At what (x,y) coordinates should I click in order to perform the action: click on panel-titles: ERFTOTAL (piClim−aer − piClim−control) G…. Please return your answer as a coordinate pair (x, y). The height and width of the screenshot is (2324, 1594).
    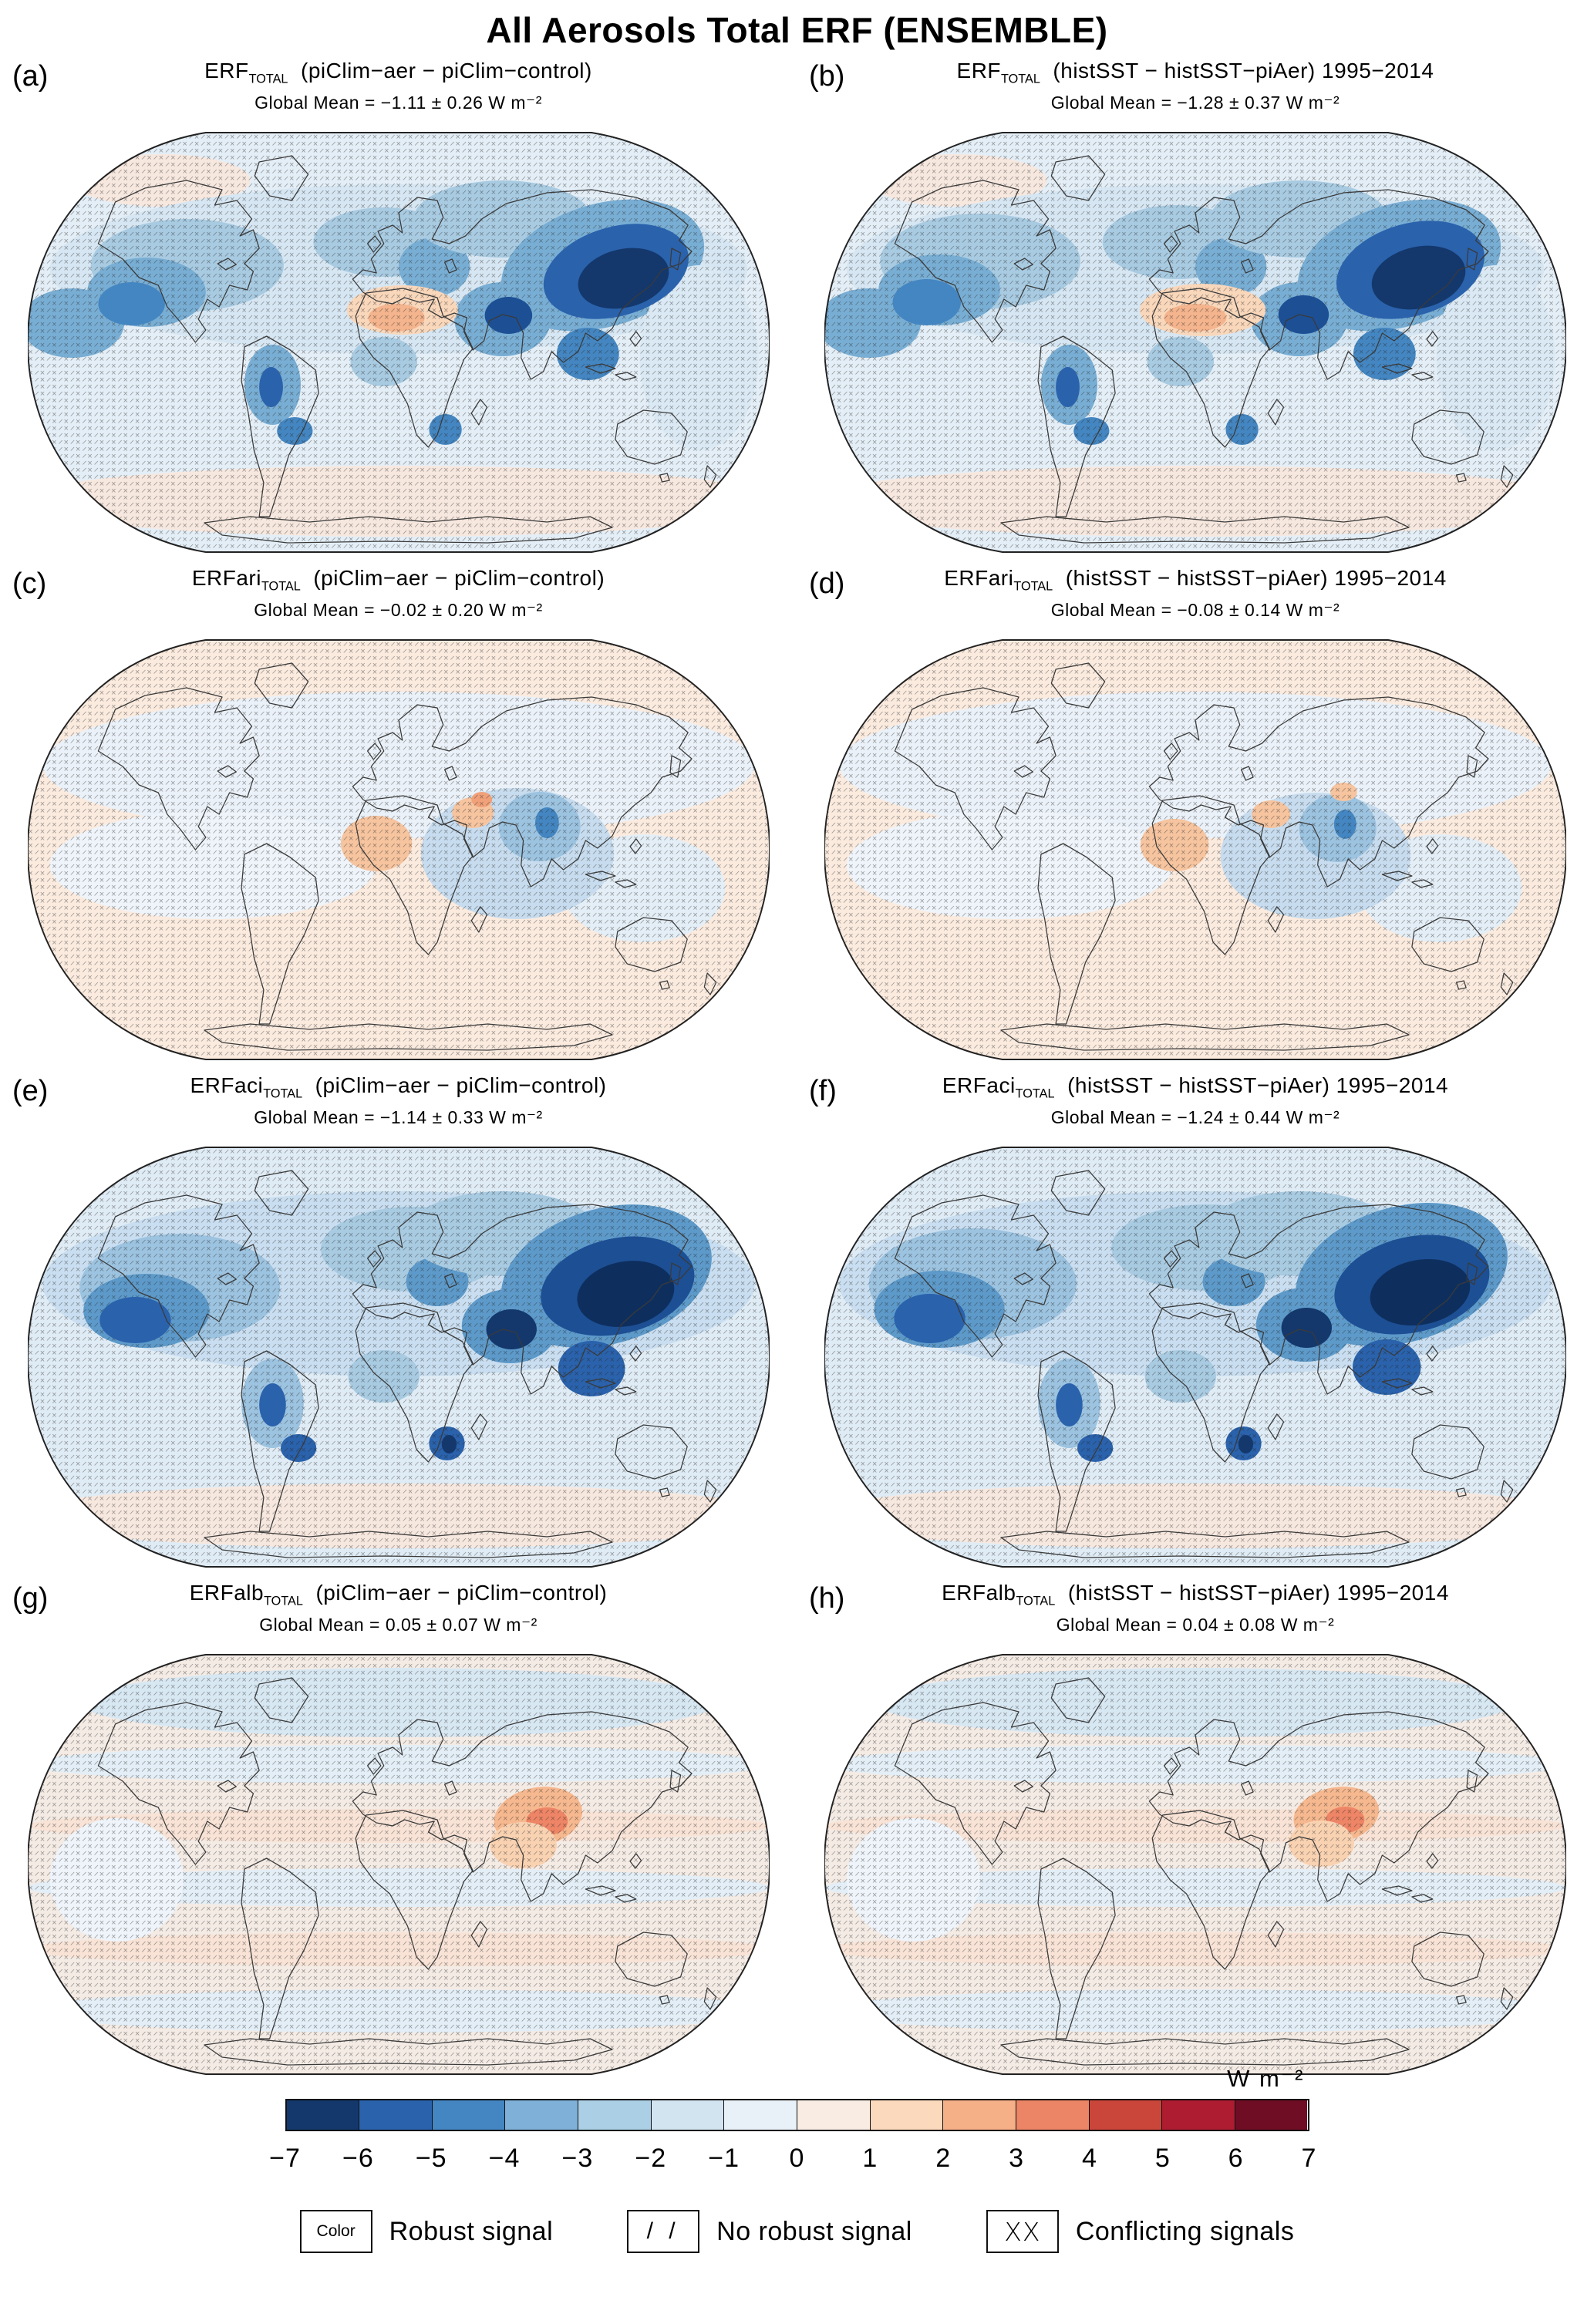
    Looking at the image, I should click on (398, 84).